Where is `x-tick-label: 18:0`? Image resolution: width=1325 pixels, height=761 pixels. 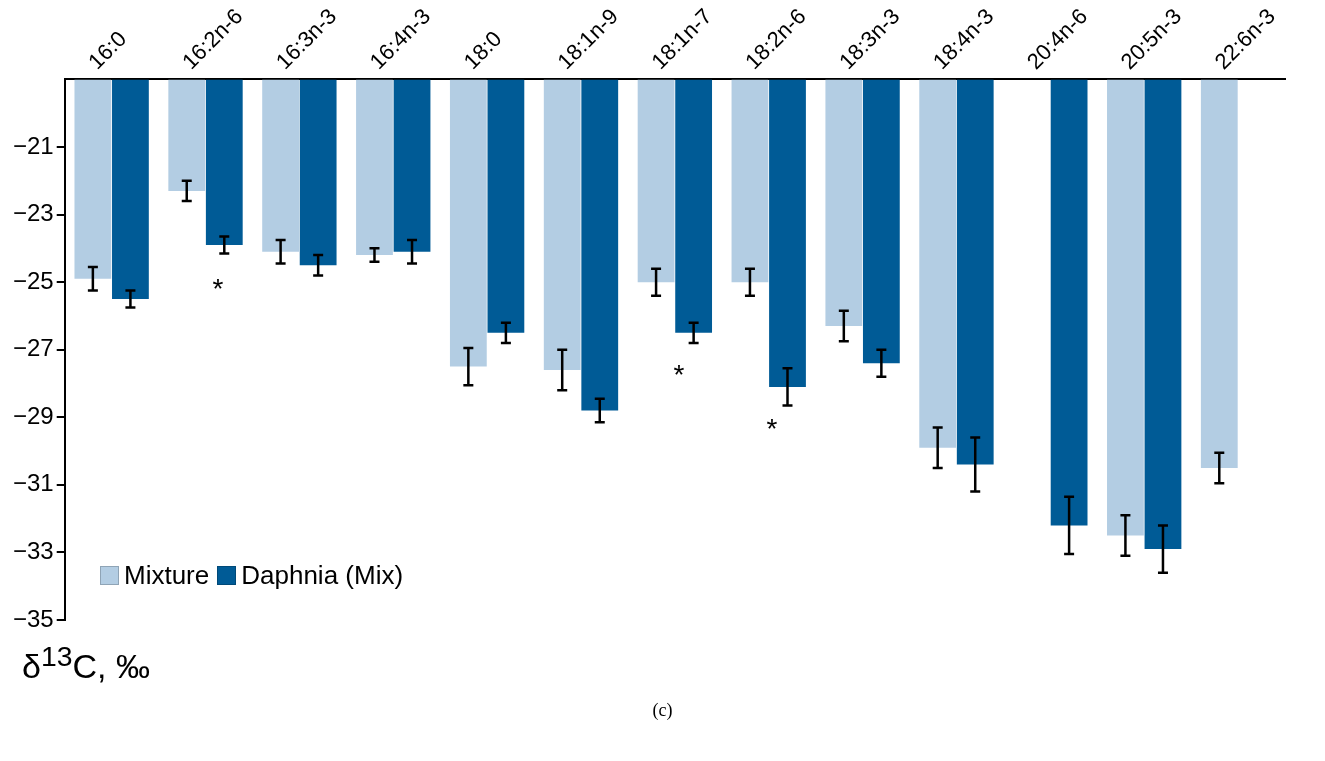
x-tick-label: 18:0 is located at coordinates (482, 49).